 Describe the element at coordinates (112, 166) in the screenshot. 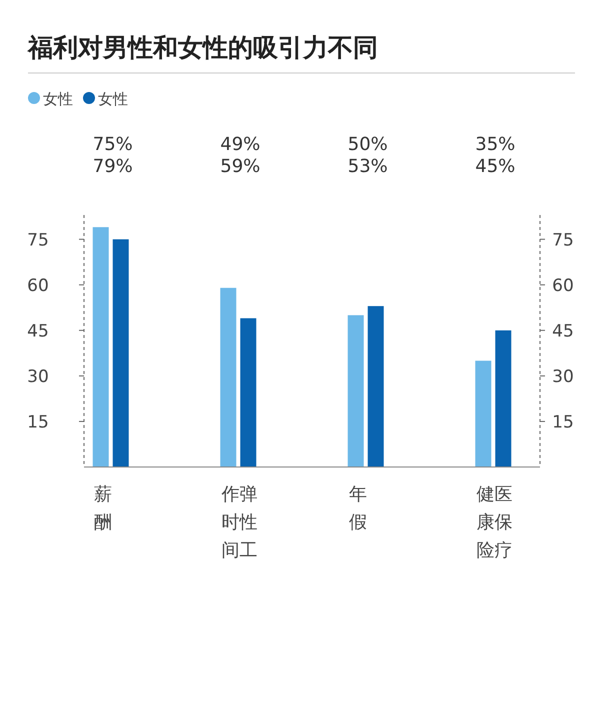

I see `text: 79%` at that location.